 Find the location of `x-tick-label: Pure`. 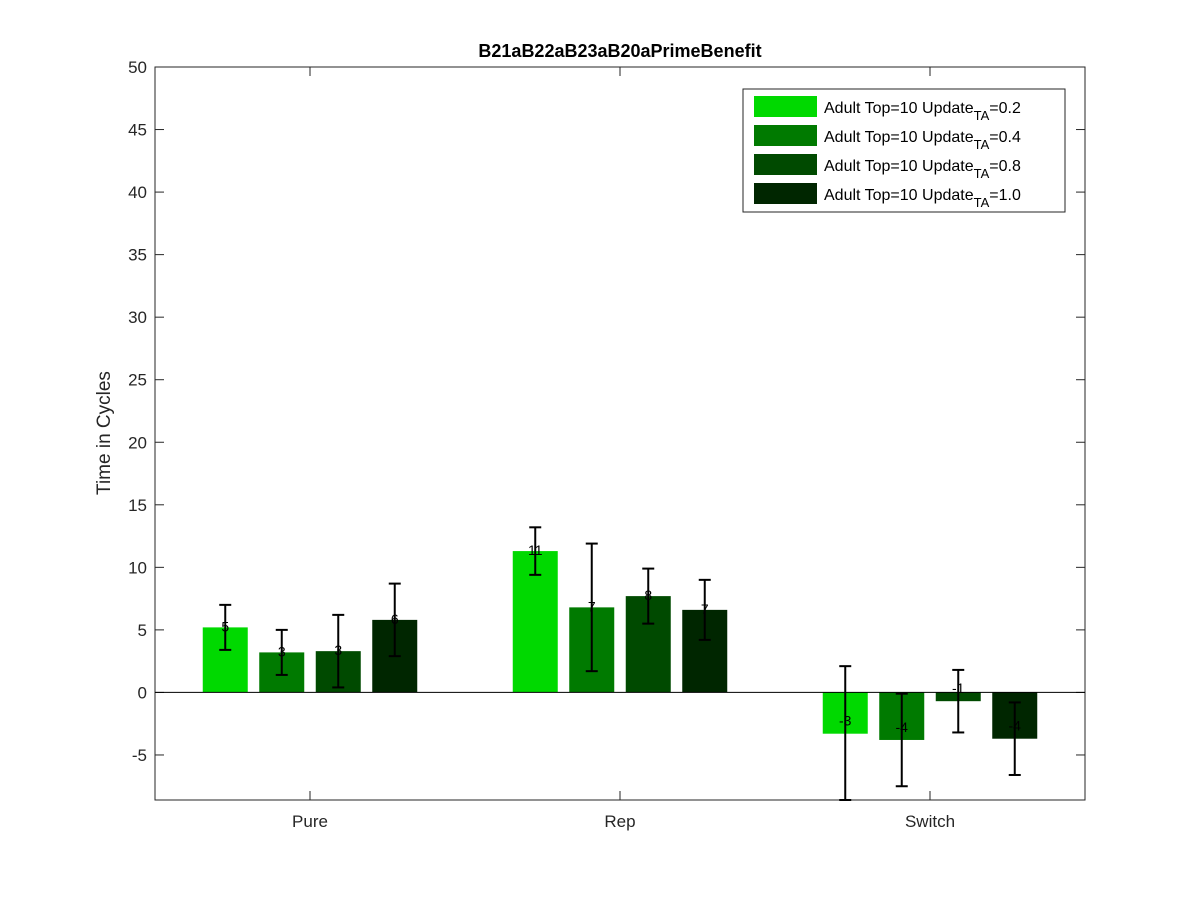

x-tick-label: Pure is located at coordinates (310, 821).